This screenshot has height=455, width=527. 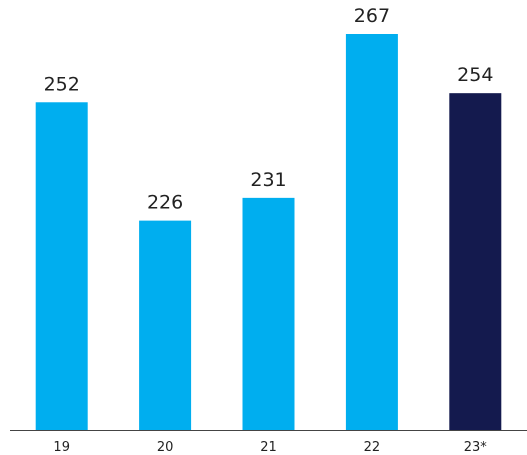 I want to click on x-tick-label: 23*, so click(x=476, y=447).